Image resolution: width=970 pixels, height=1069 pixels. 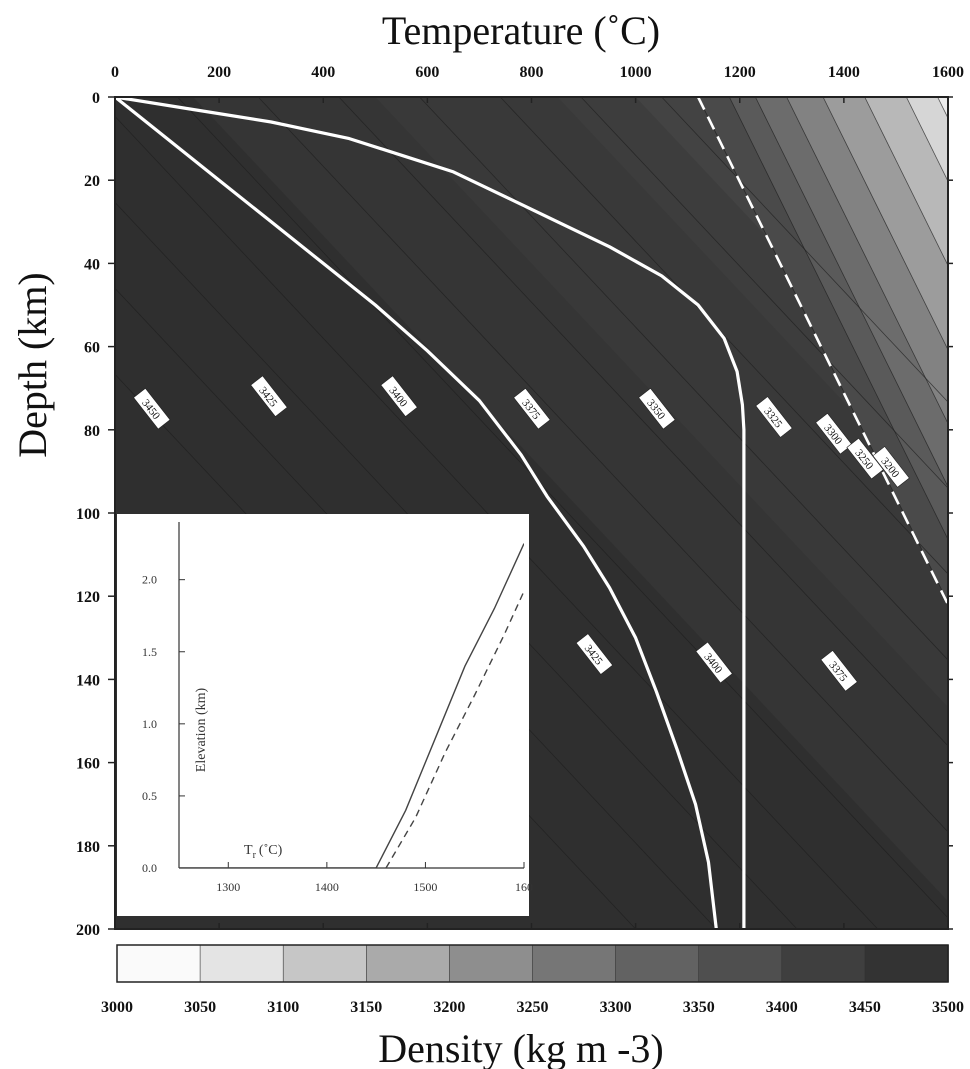 I want to click on x-tick-label: 1600, so click(x=948, y=72).